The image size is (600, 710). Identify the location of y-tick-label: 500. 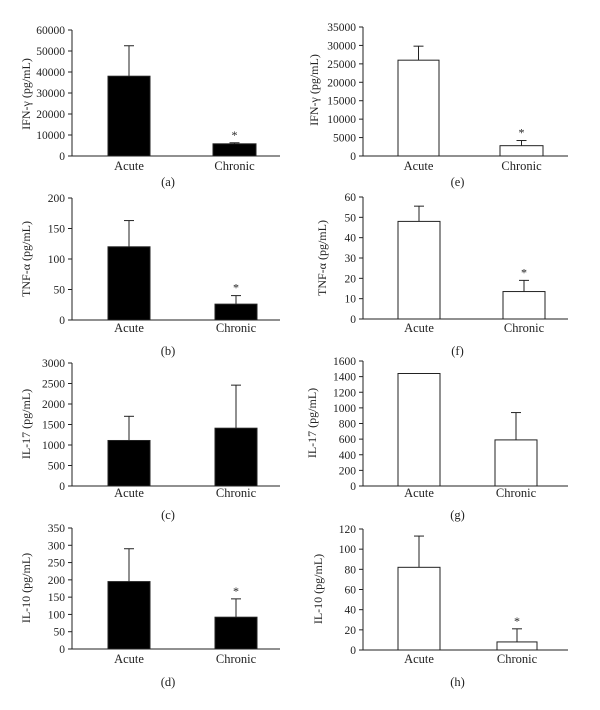
(57, 467).